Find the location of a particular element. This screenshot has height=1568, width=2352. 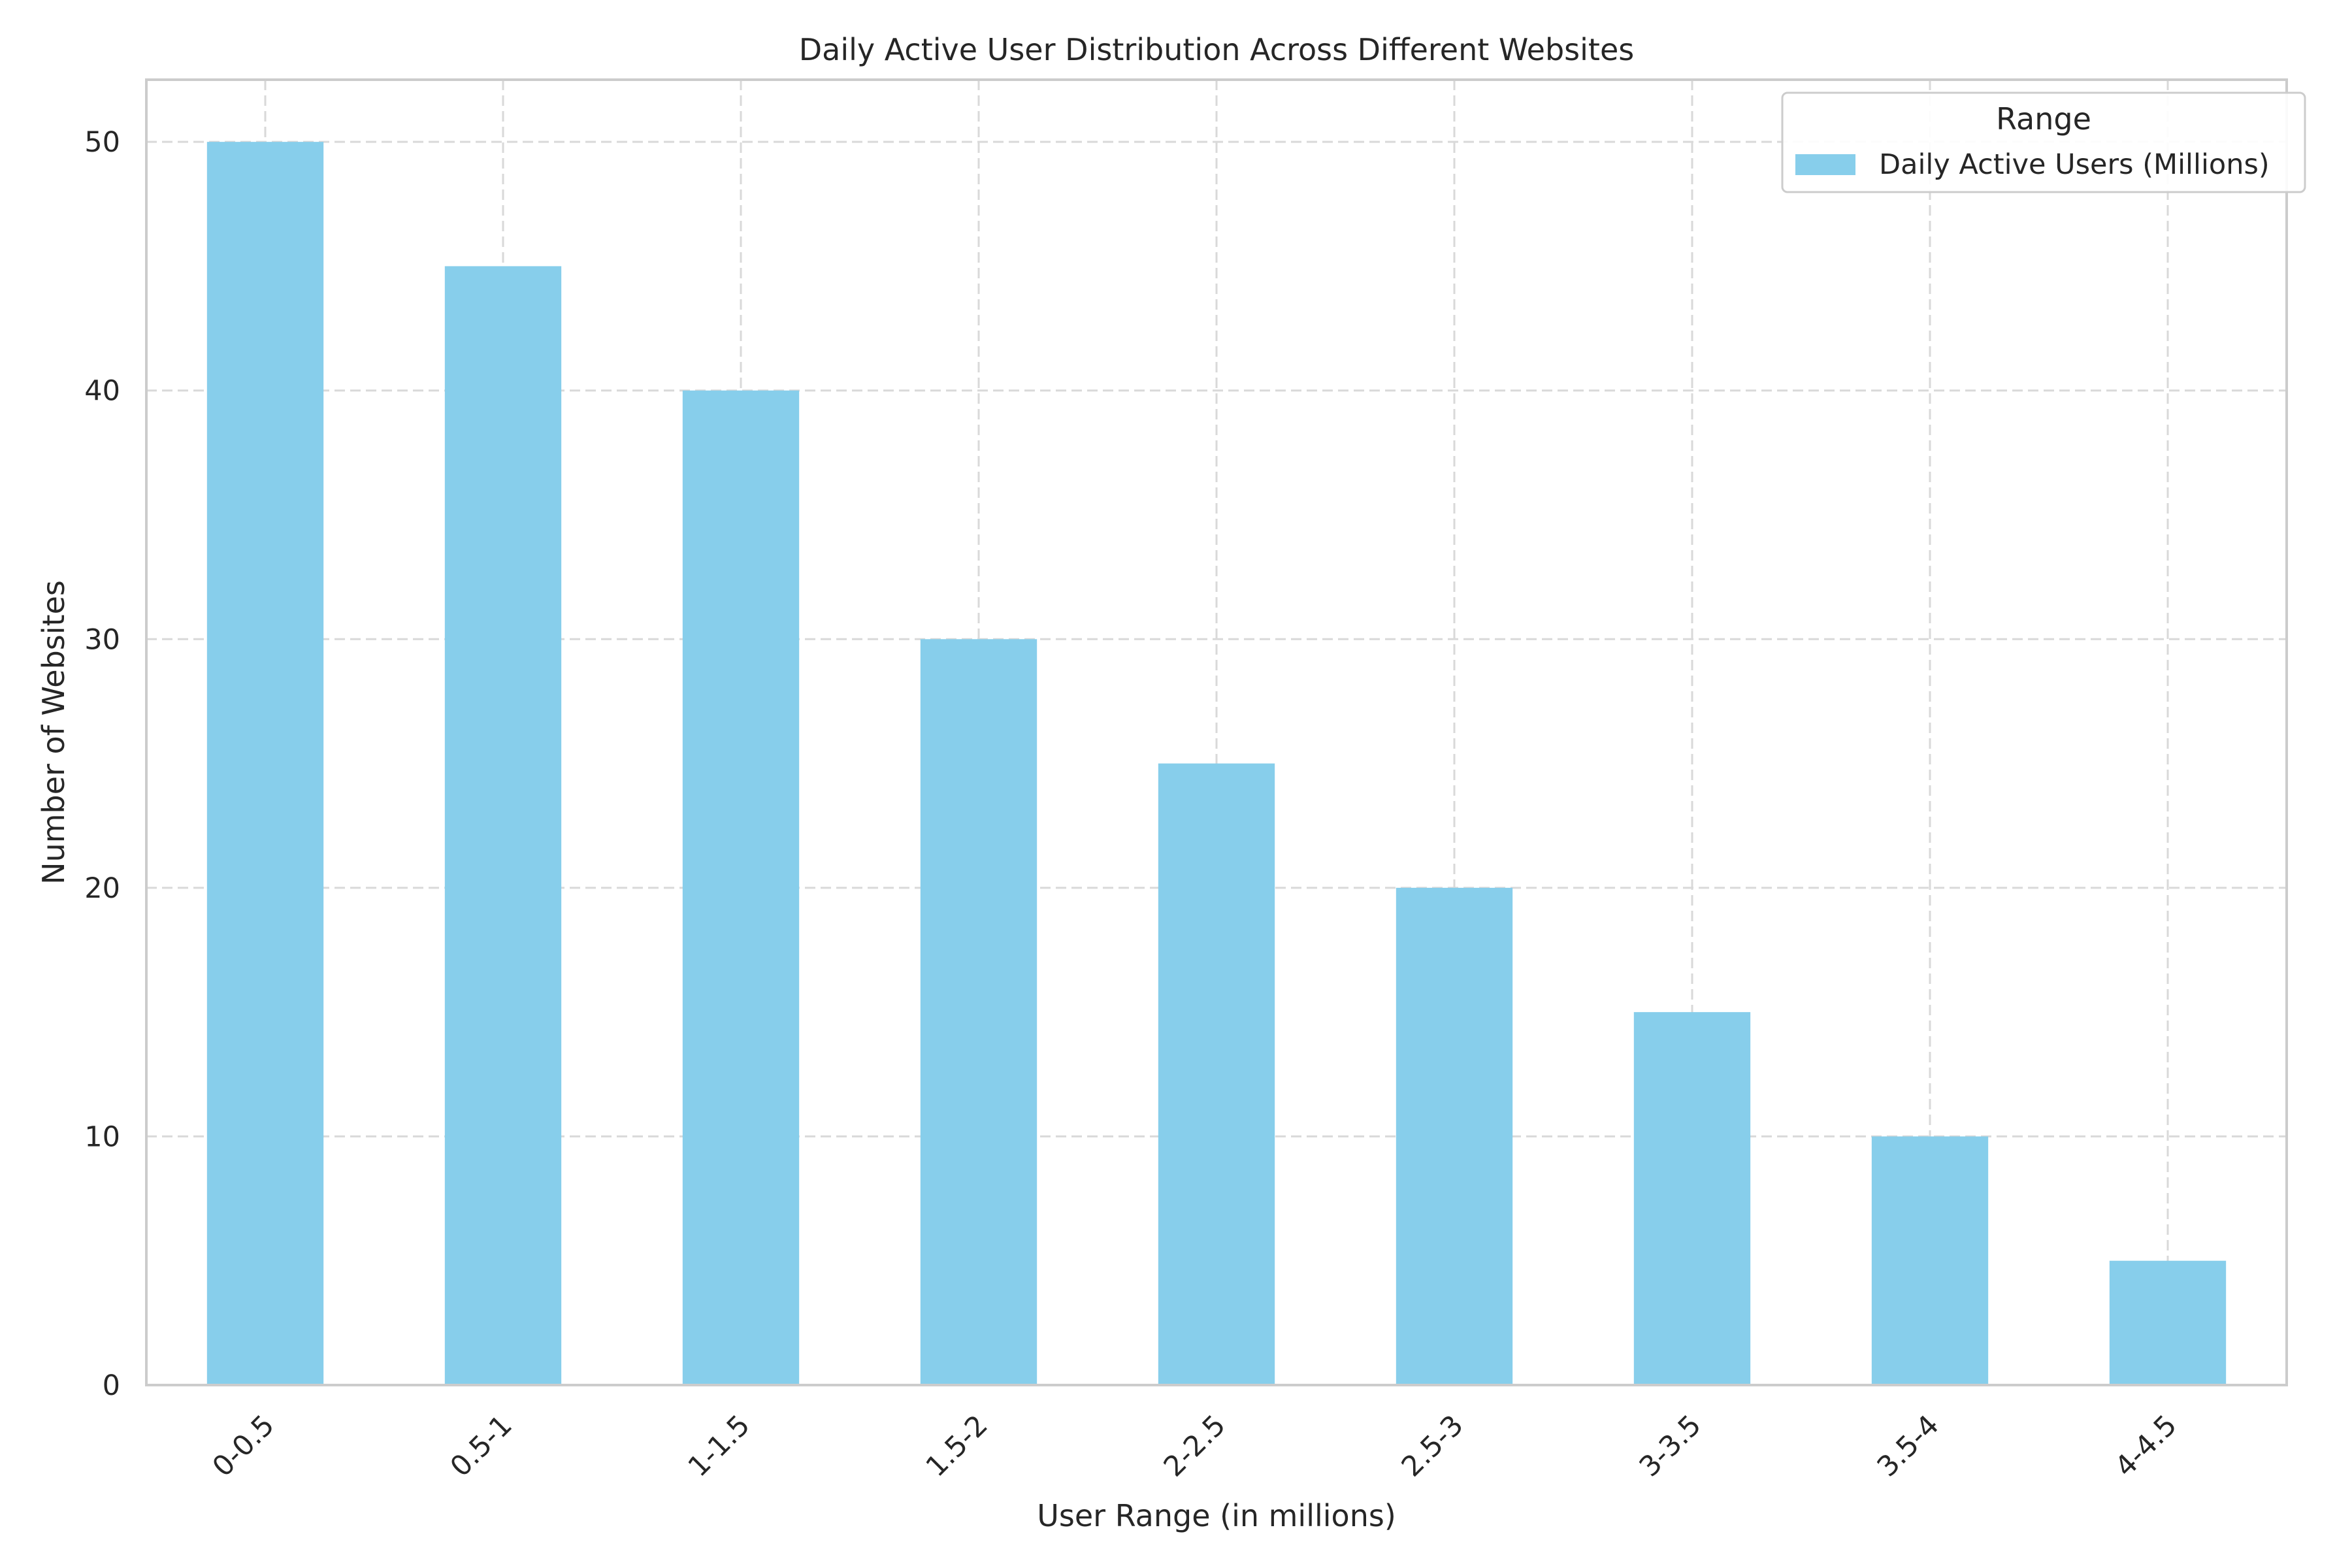

y-tick-label: 30 is located at coordinates (102, 639).